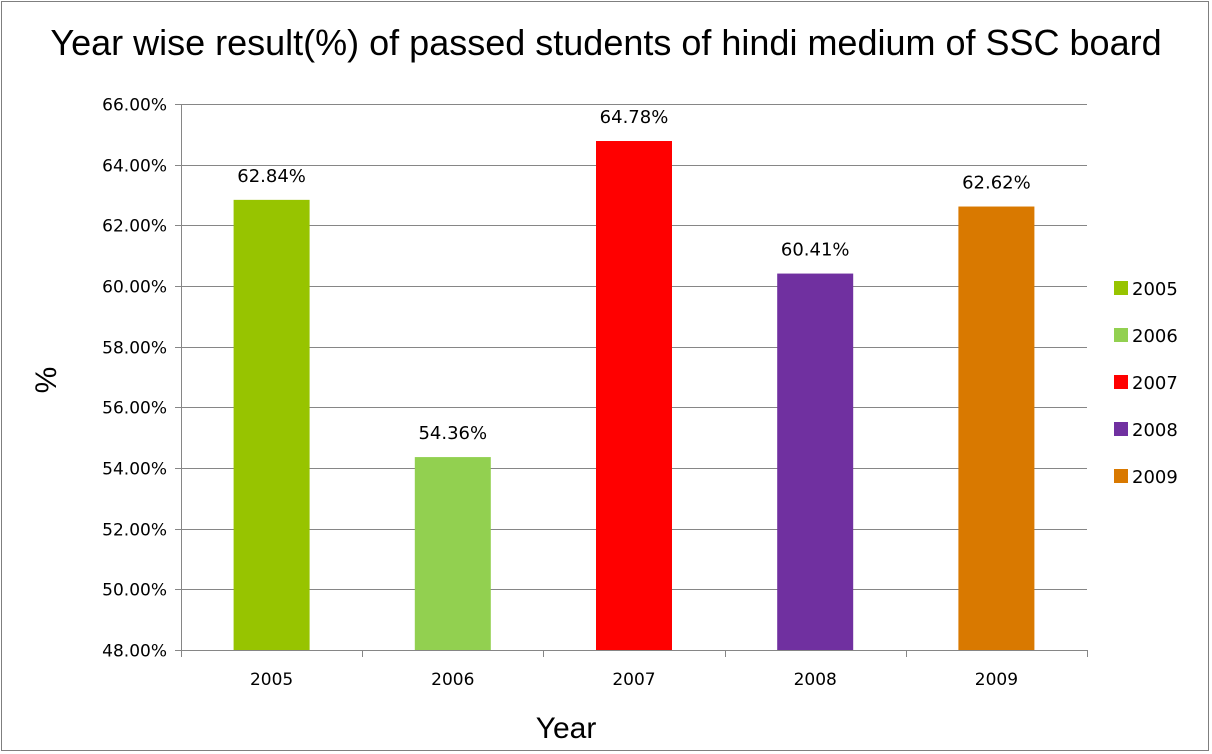 The image size is (1212, 754). What do you see at coordinates (134, 591) in the screenshot?
I see `y-tick-label: 50.00%` at bounding box center [134, 591].